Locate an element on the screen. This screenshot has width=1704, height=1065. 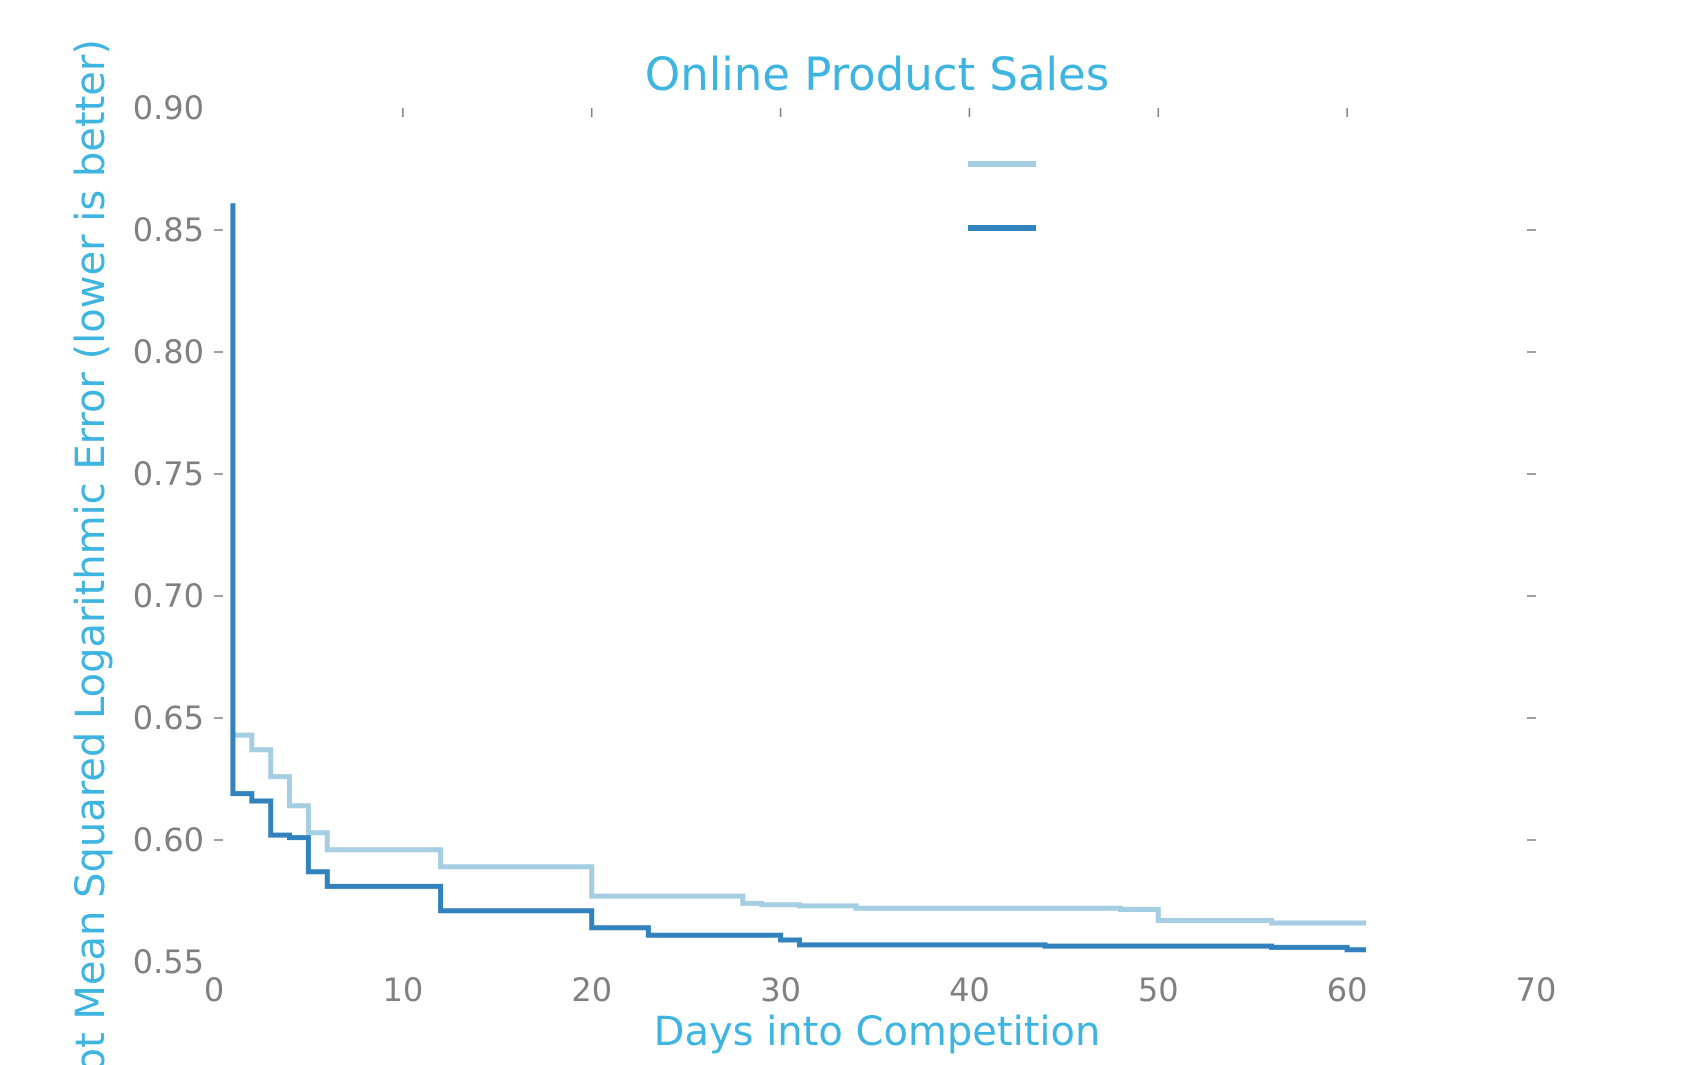
y-tick-label: 0.75 is located at coordinates (168, 474).